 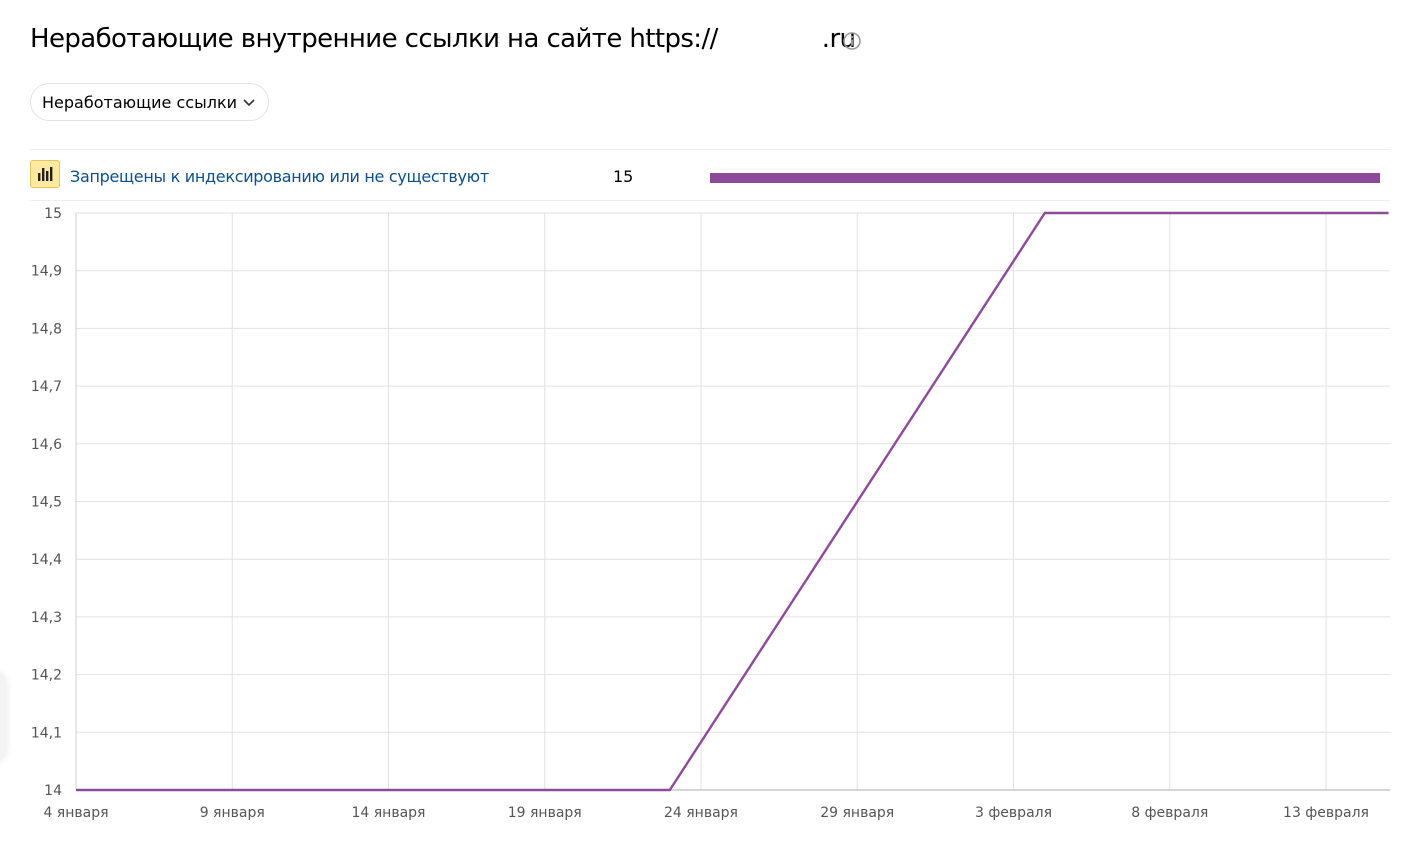 What do you see at coordinates (46, 387) in the screenshot?
I see `y-tick-label: 14,7` at bounding box center [46, 387].